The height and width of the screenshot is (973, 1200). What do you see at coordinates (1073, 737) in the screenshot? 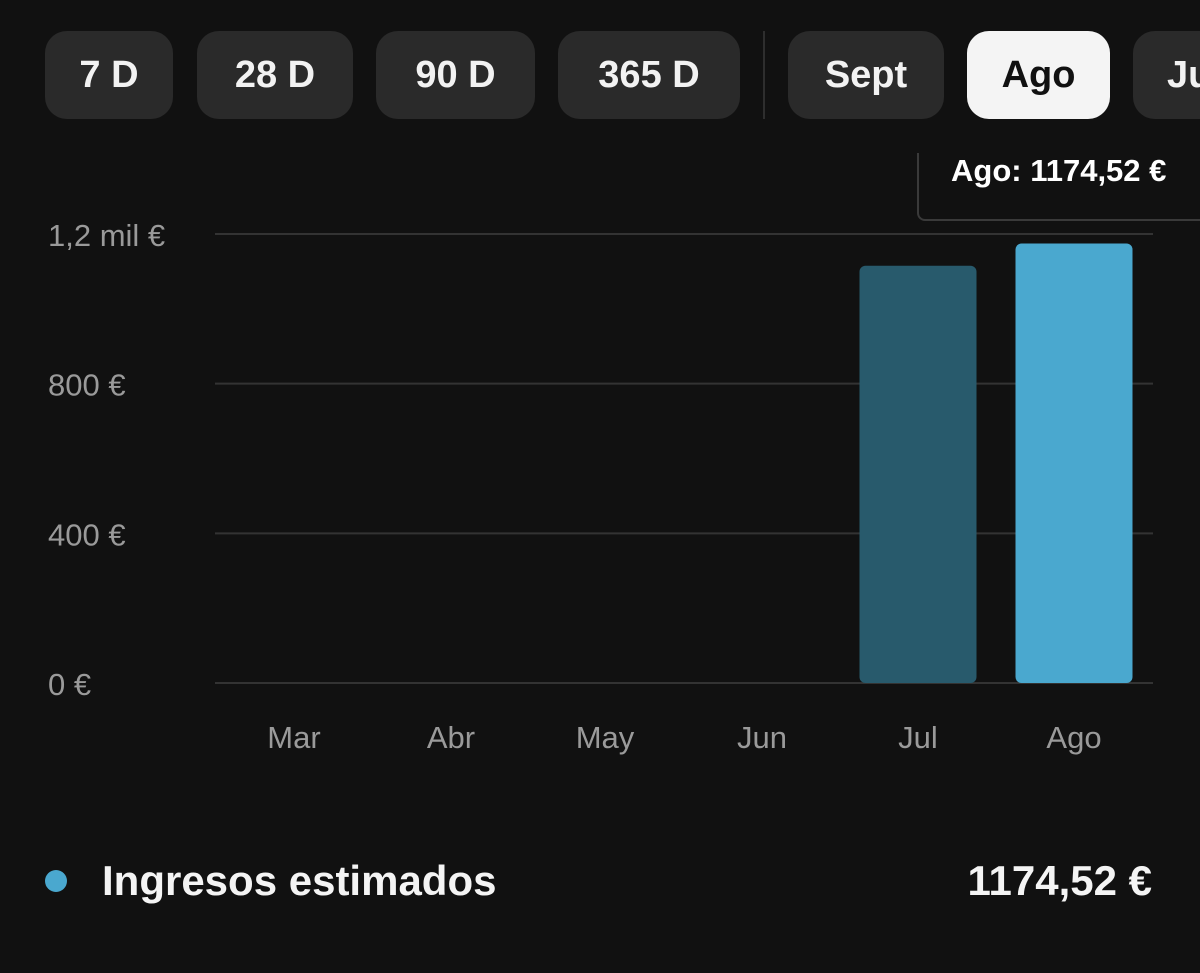
I see `x-tick-label: Ago` at bounding box center [1073, 737].